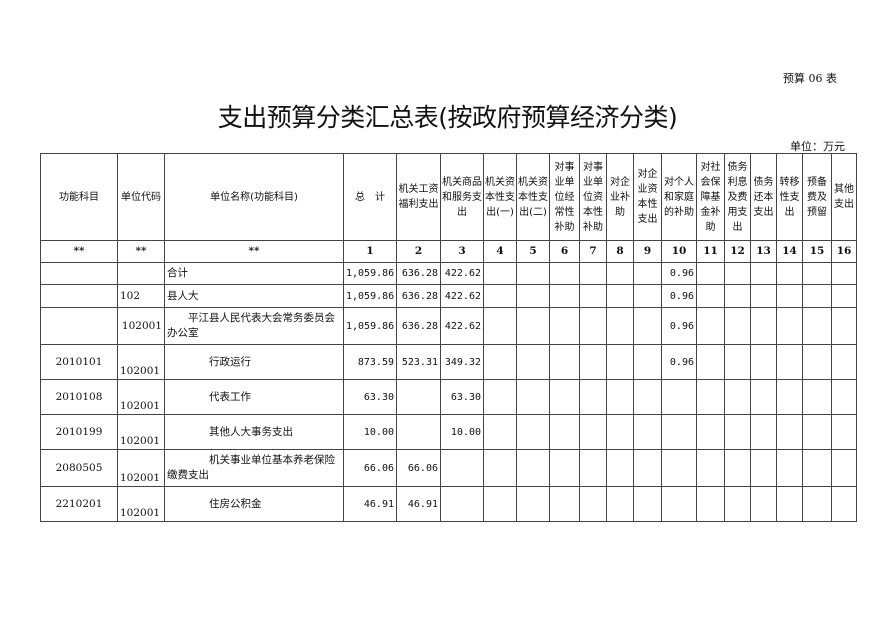  I want to click on form-number: 预算 06 表, so click(810, 78).